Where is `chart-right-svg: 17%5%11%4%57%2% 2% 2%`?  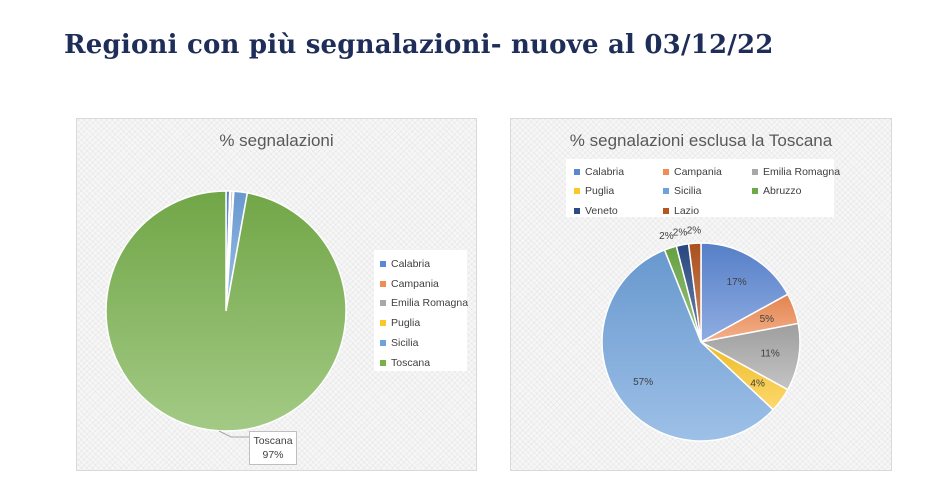 chart-right-svg: 17%5%11%4%57%2% 2% 2% is located at coordinates (701, 334).